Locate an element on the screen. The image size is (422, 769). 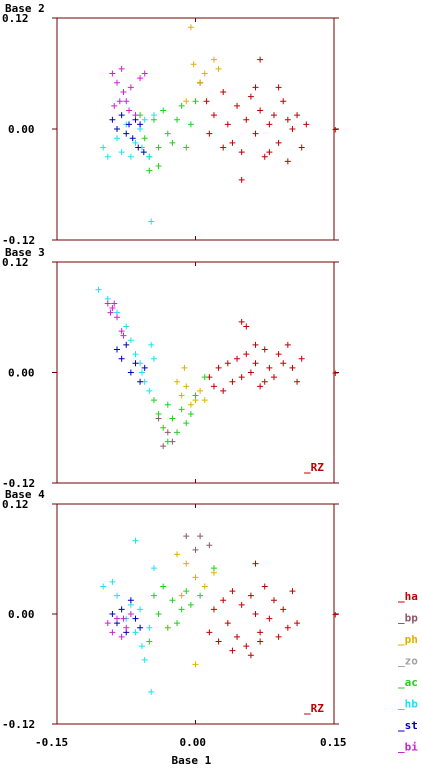
x-tick-label: -0.15 is located at coordinates (51, 742).